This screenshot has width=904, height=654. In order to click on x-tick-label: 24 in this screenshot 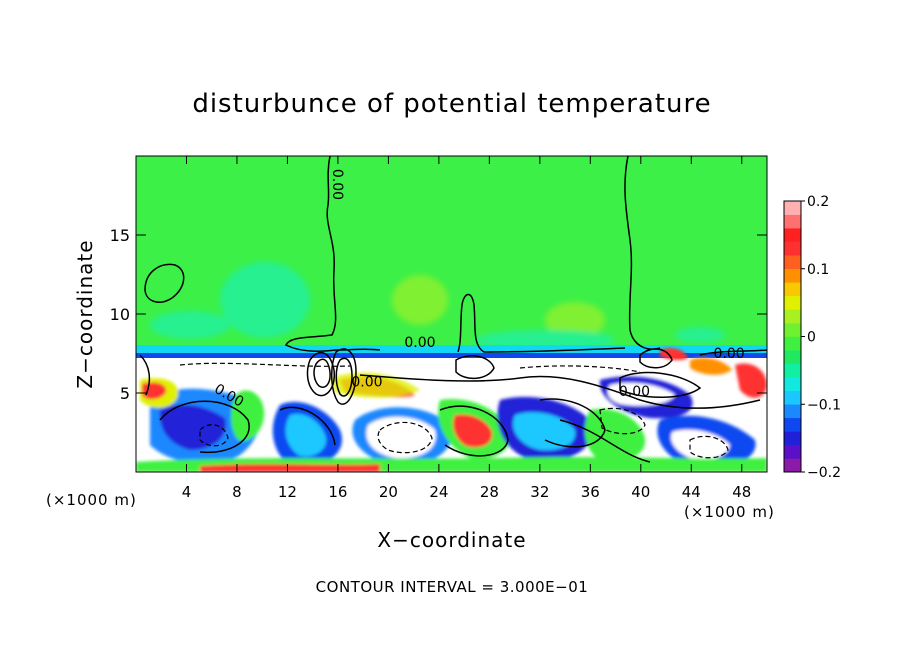, I will do `click(438, 492)`.